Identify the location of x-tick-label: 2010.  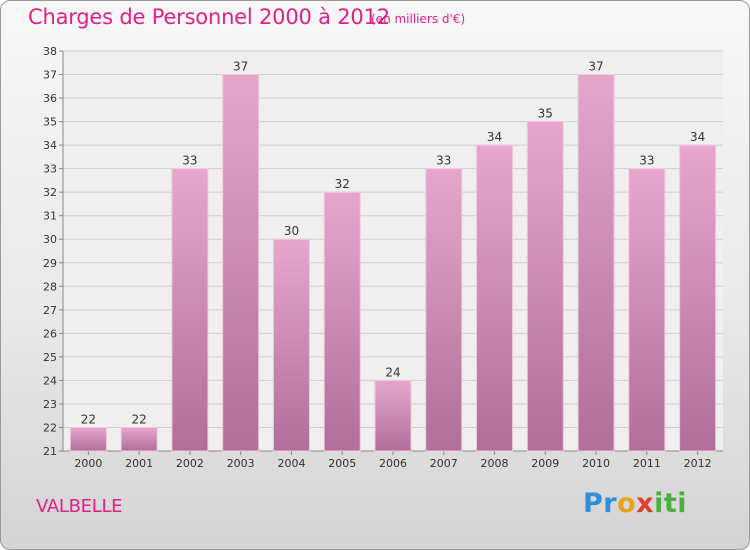
(596, 463).